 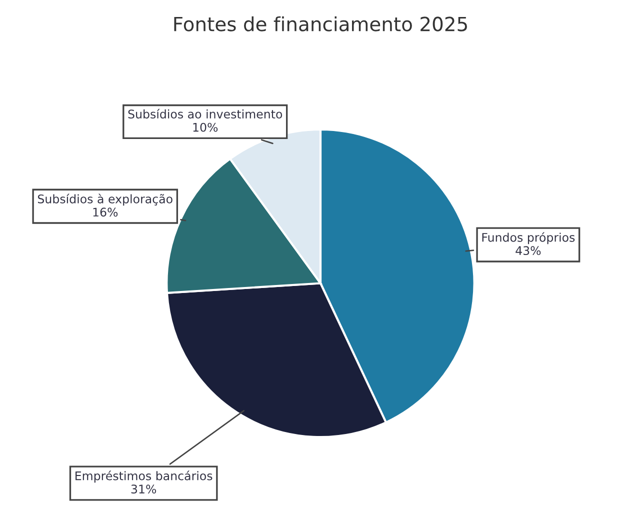 I want to click on slice-label: Subsídios ao investimento, so click(x=205, y=113).